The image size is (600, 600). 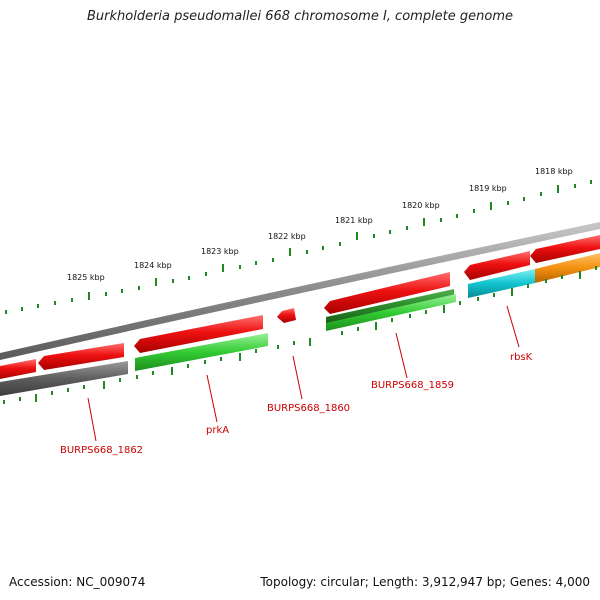 I want to click on gene-forward-d, so click(x=286, y=315).